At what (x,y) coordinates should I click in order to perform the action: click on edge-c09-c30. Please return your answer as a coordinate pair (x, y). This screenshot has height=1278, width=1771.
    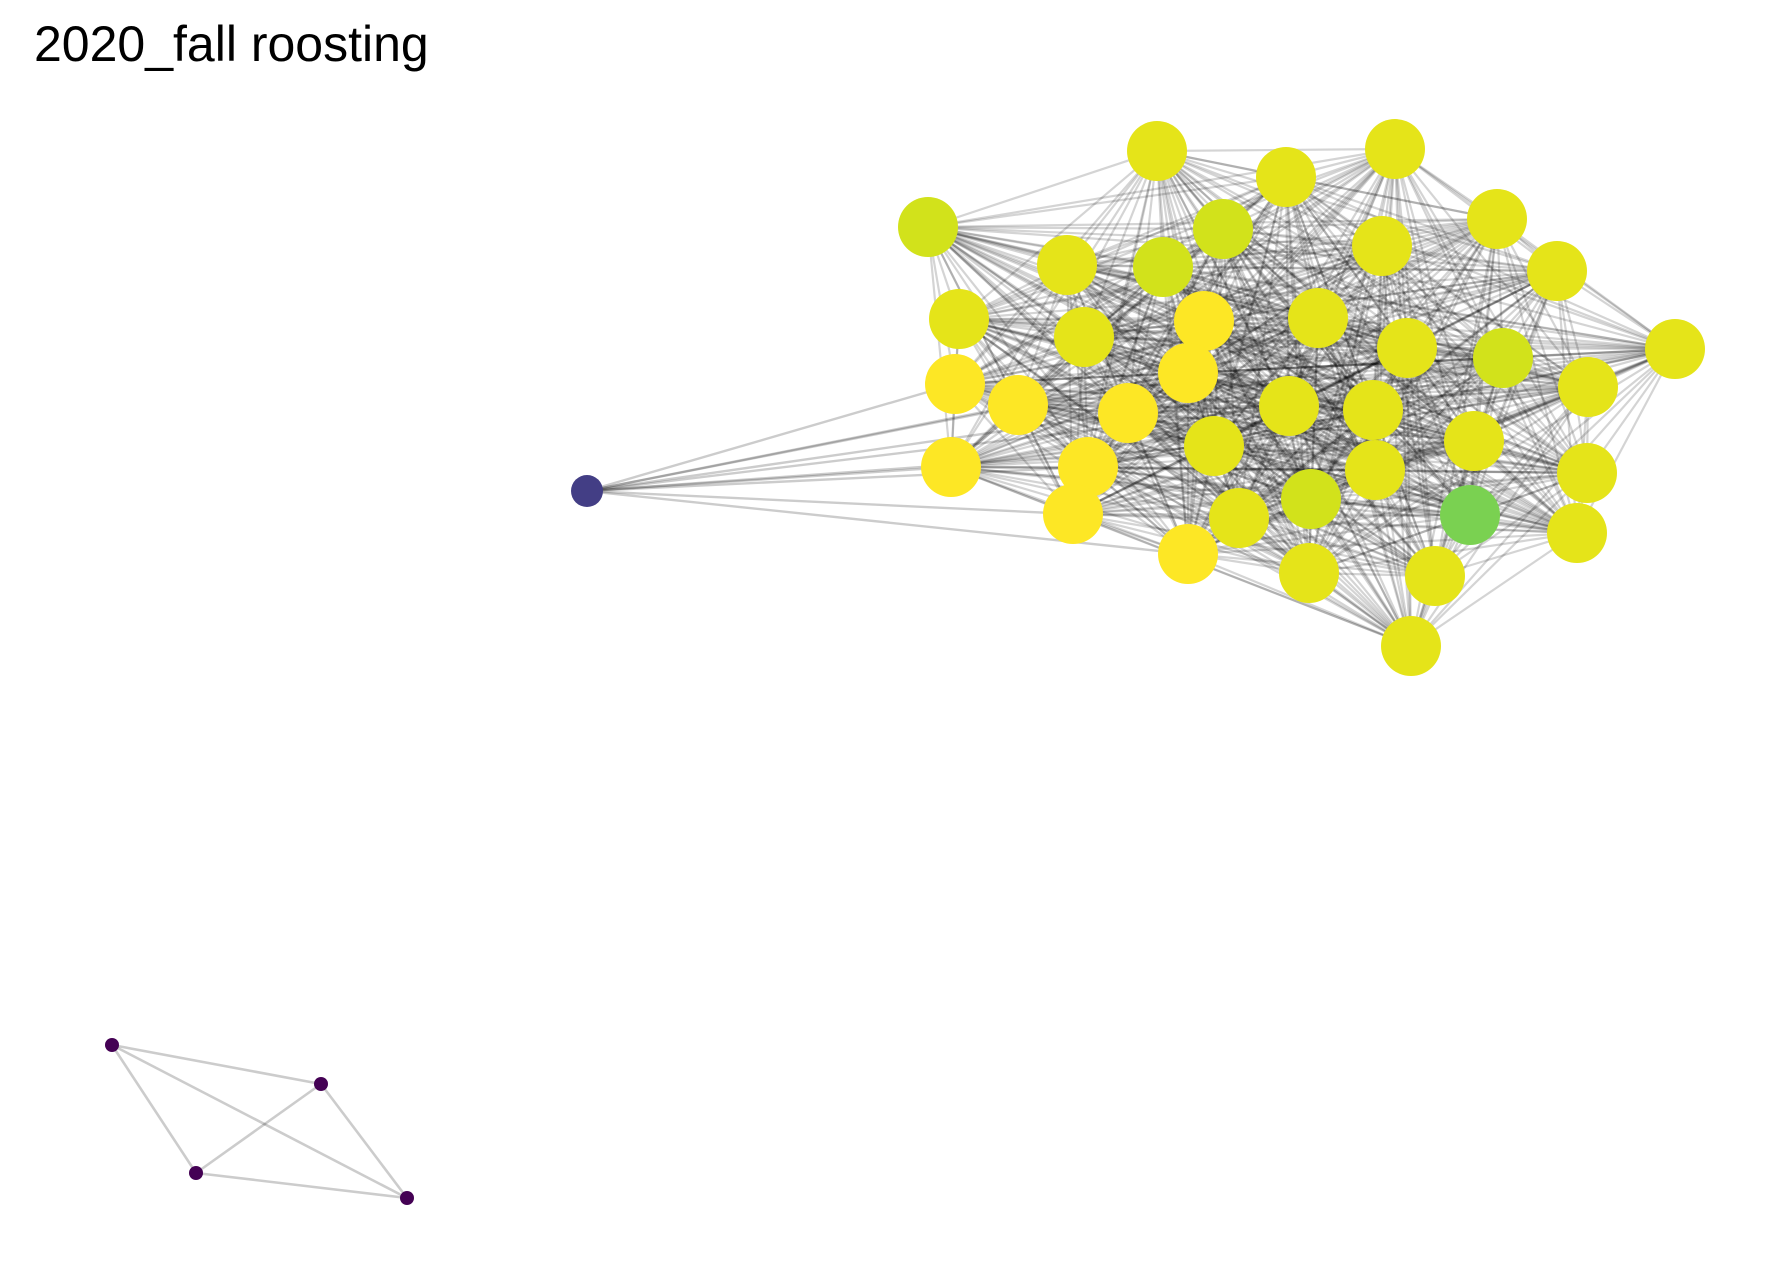
    Looking at the image, I should click on (1375, 370).